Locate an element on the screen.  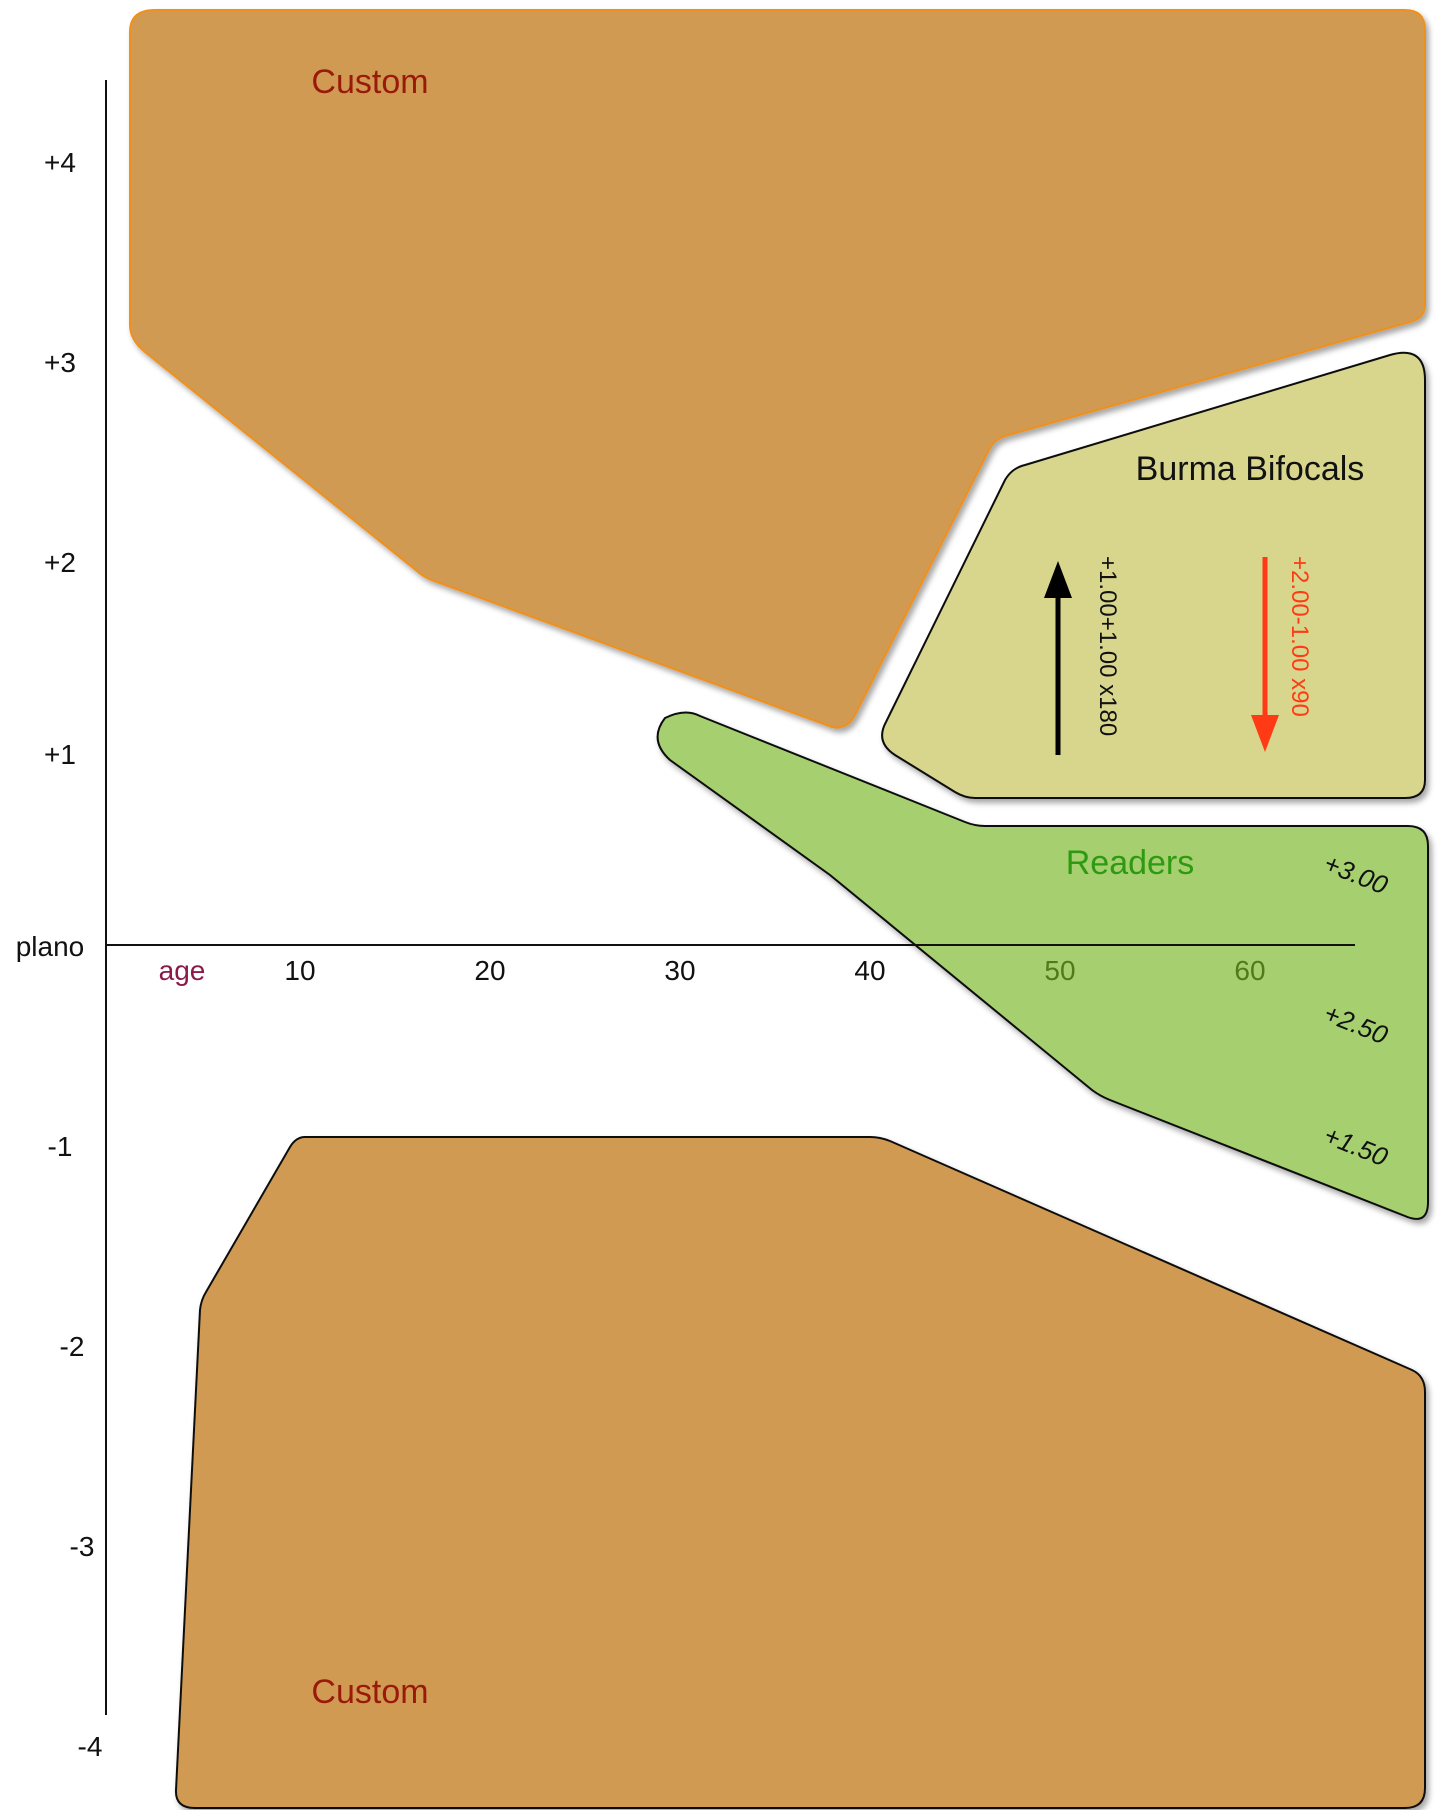
x-tick-40: 40 is located at coordinates (869, 970).